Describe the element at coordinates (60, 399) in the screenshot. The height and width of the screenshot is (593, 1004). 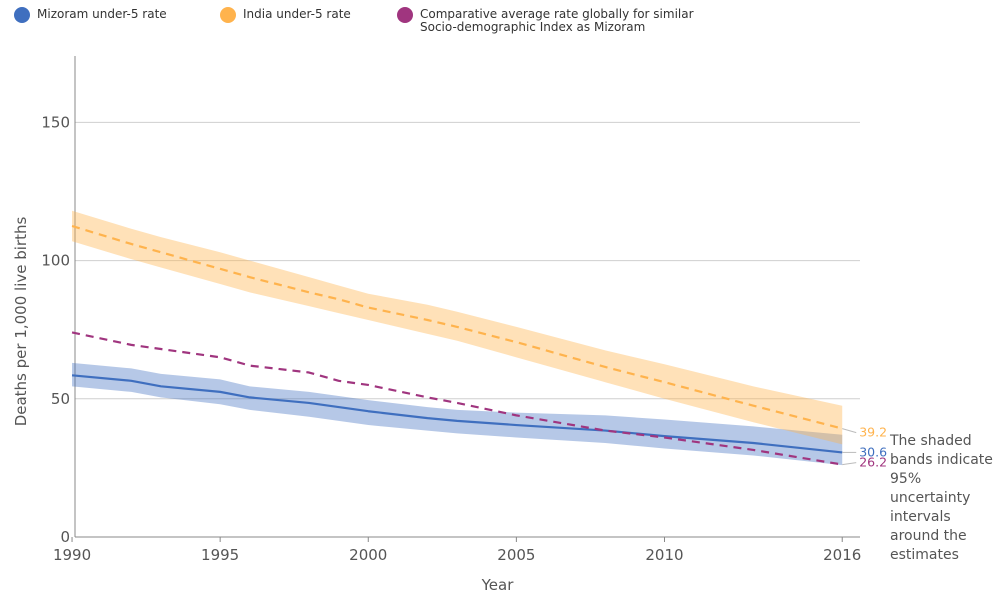
I see `y-tick-label: 50` at that location.